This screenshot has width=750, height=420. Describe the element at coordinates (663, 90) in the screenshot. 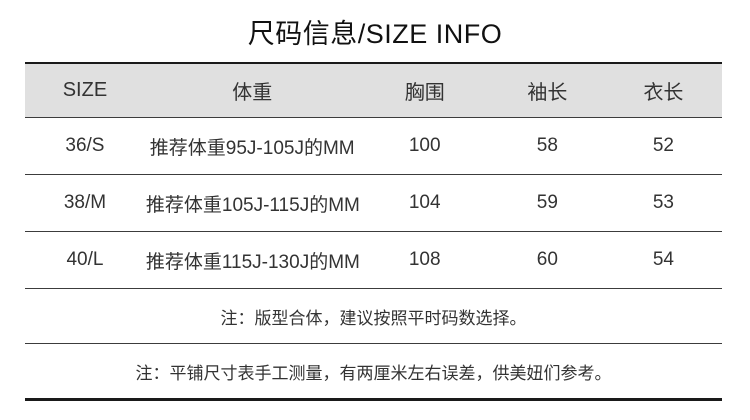

I see `header-garment-length: 衣长` at that location.